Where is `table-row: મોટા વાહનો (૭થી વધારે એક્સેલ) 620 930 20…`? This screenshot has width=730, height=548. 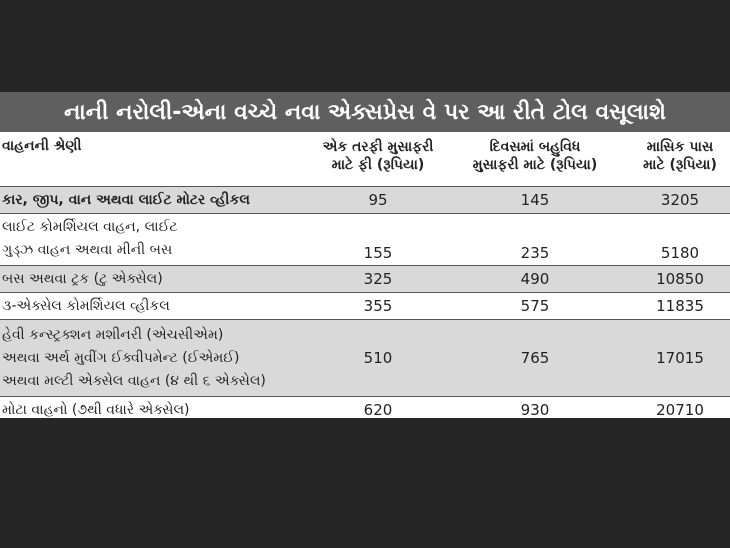 table-row: મોટા વાહનો (૭થી વધારે એક્સેલ) 620 930 20… is located at coordinates (365, 407).